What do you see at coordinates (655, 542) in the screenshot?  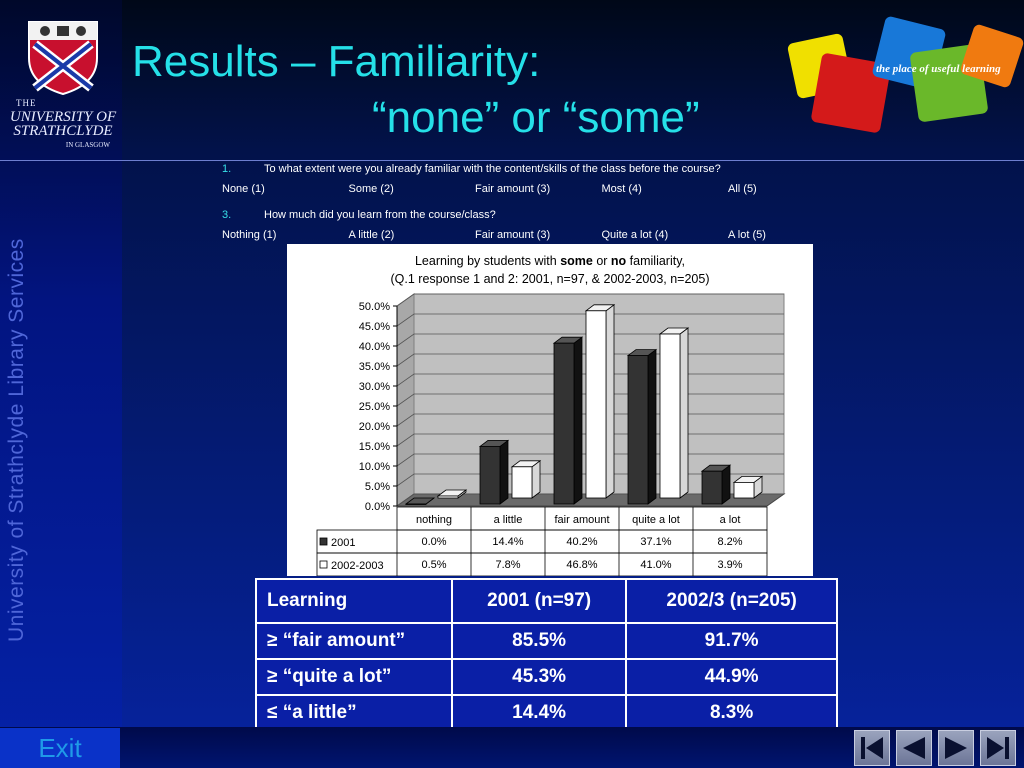 I see `data-label: 37.1%` at bounding box center [655, 542].